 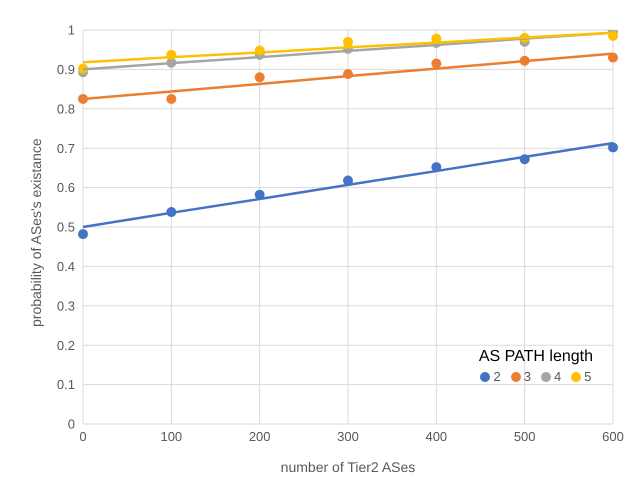 I want to click on y-tick-label: 0.3, so click(x=65, y=306).